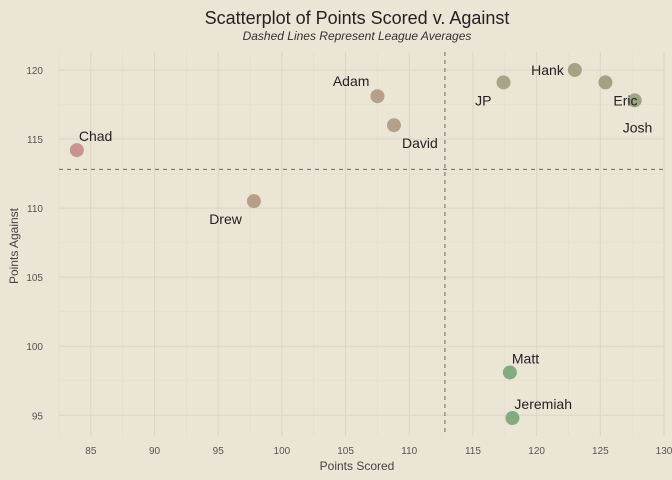  What do you see at coordinates (543, 404) in the screenshot?
I see `point-label-jeremiah: Jeremiah` at bounding box center [543, 404].